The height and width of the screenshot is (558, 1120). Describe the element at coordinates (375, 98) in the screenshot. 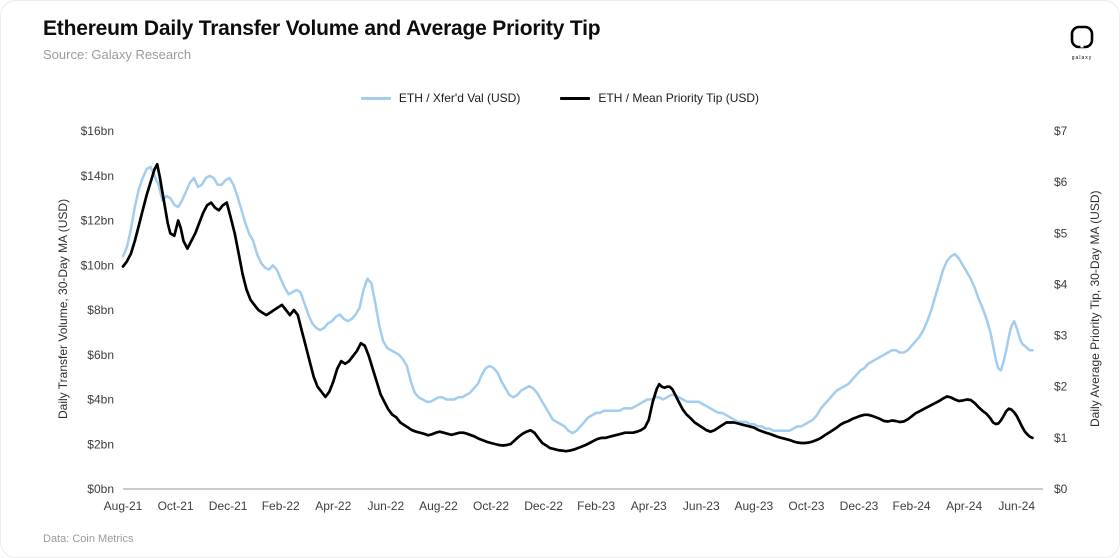

I see `legend-swatch-transfer-volume` at that location.